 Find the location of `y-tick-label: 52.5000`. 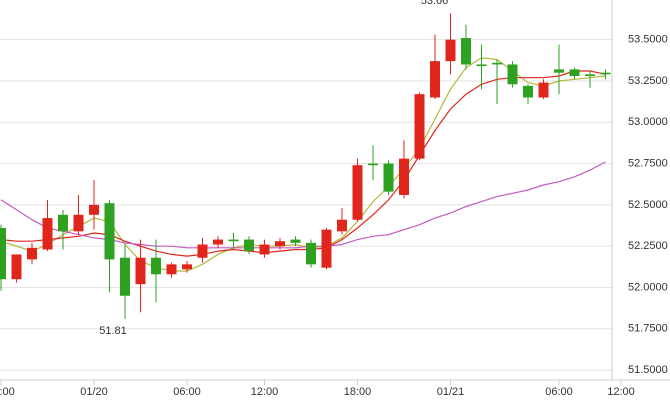

y-tick-label: 52.5000 is located at coordinates (648, 205).